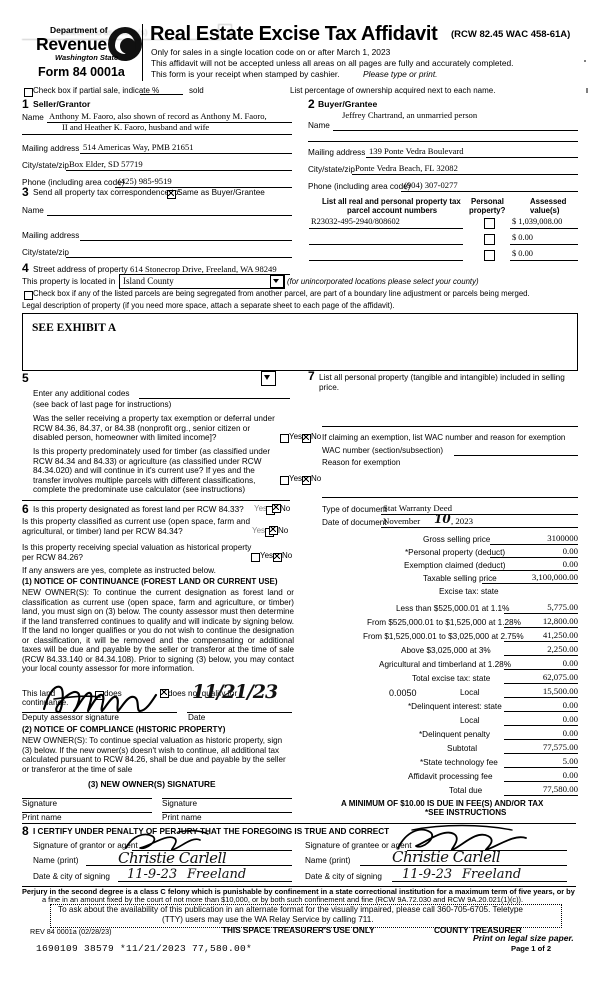  I want to click on grantor-name-value: Christie Carlell, so click(172, 858).